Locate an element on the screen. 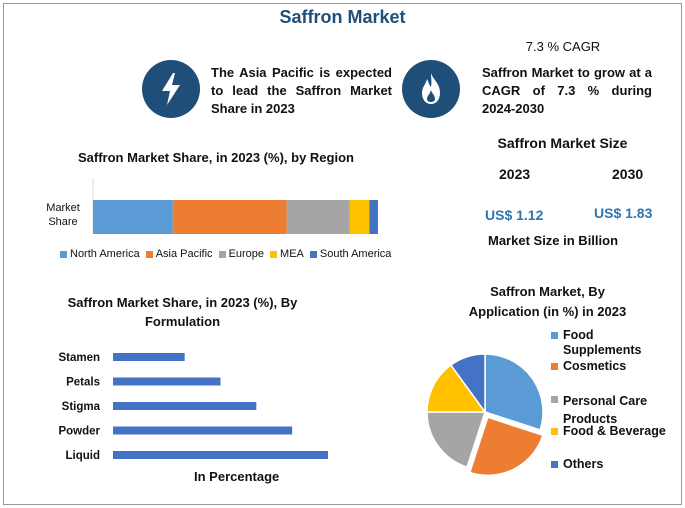 The width and height of the screenshot is (685, 508). market-size-2030-value: US$ 1.83 is located at coordinates (623, 213).